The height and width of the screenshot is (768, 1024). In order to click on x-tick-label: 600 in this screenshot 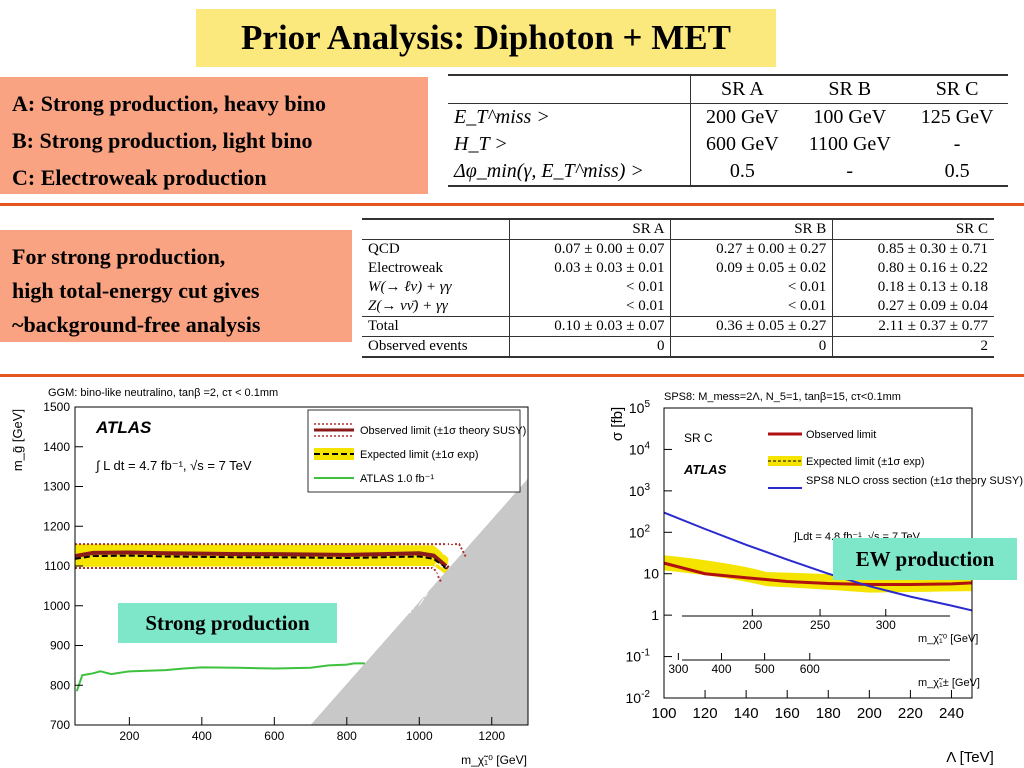, I will do `click(274, 736)`.